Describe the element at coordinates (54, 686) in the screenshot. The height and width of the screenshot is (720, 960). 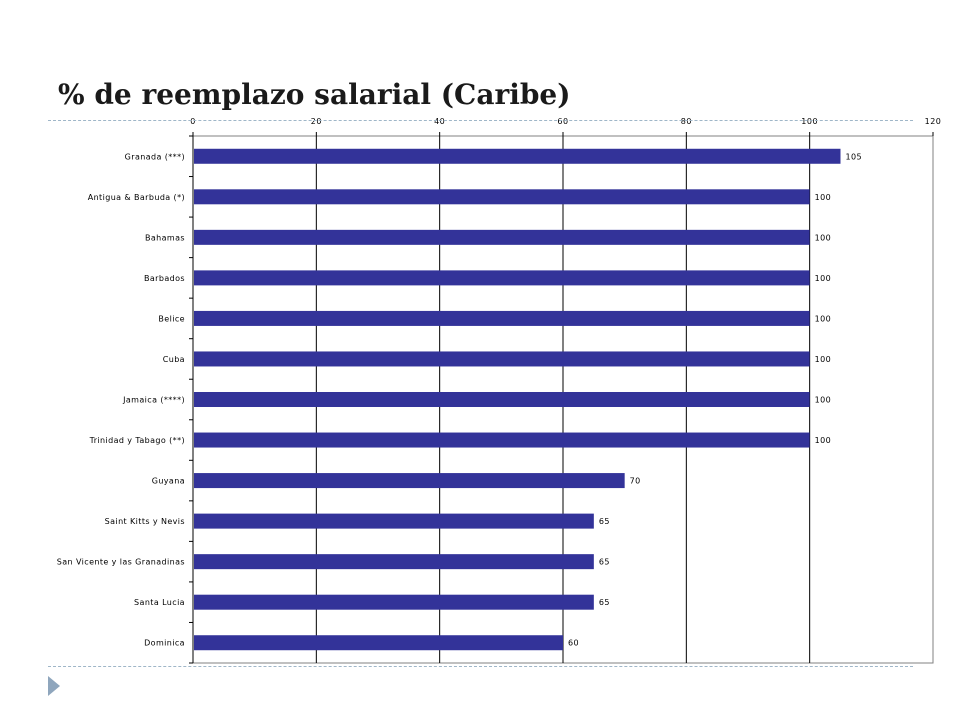
I see `triangle-right-icon` at that location.